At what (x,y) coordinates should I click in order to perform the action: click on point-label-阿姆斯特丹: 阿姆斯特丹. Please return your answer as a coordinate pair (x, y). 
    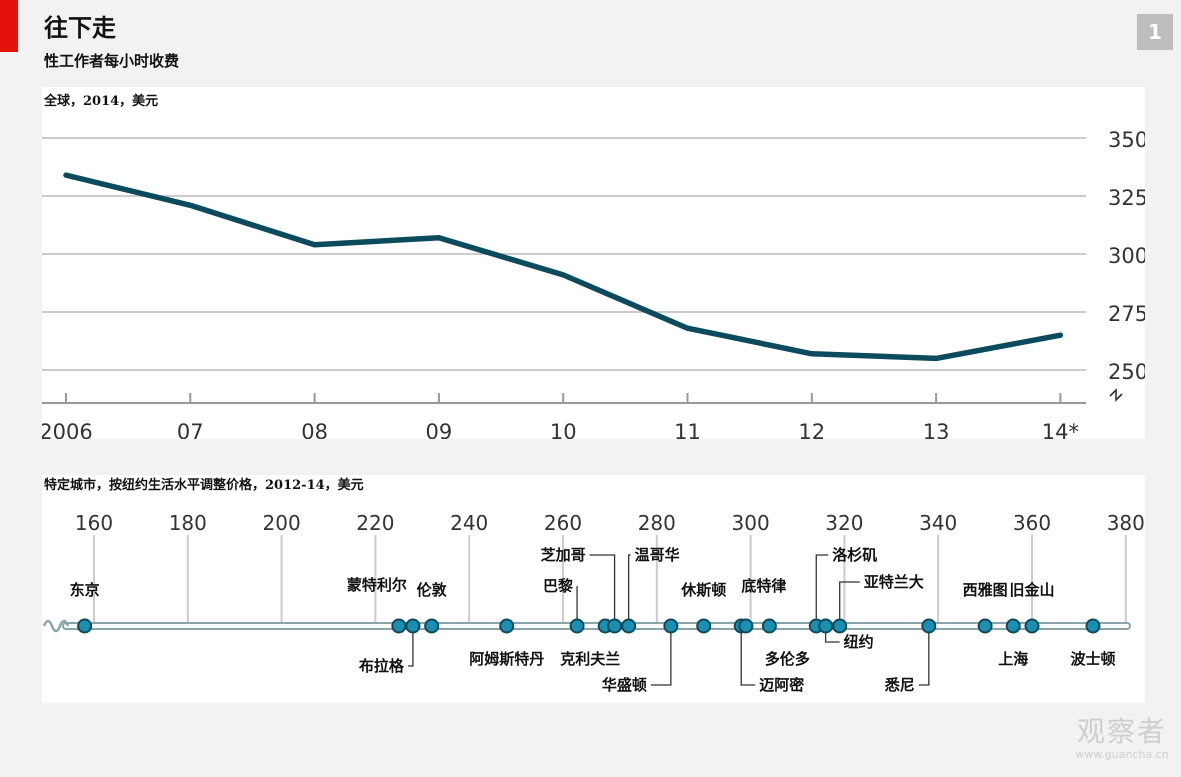
    Looking at the image, I should click on (506, 659).